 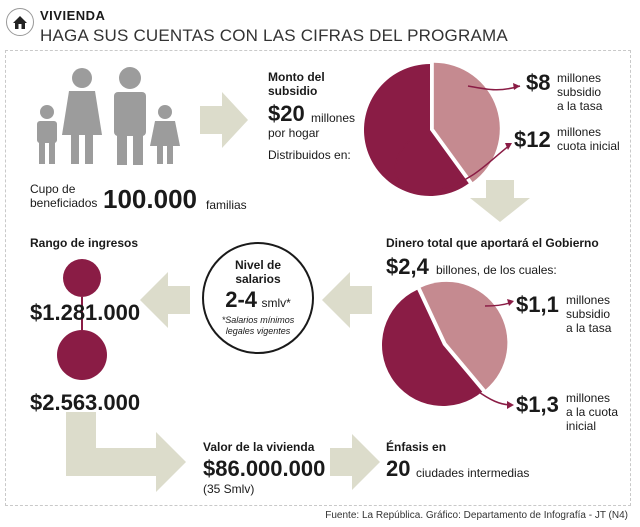 I want to click on income-low-circle, so click(x=82, y=278).